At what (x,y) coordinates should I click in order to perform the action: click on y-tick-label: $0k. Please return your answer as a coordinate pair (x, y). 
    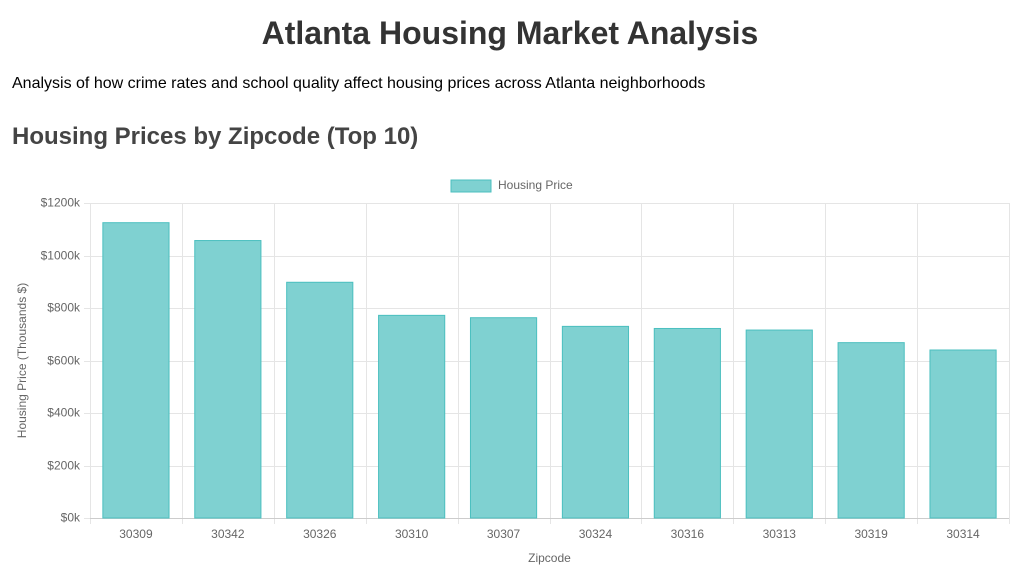
    Looking at the image, I should click on (71, 518).